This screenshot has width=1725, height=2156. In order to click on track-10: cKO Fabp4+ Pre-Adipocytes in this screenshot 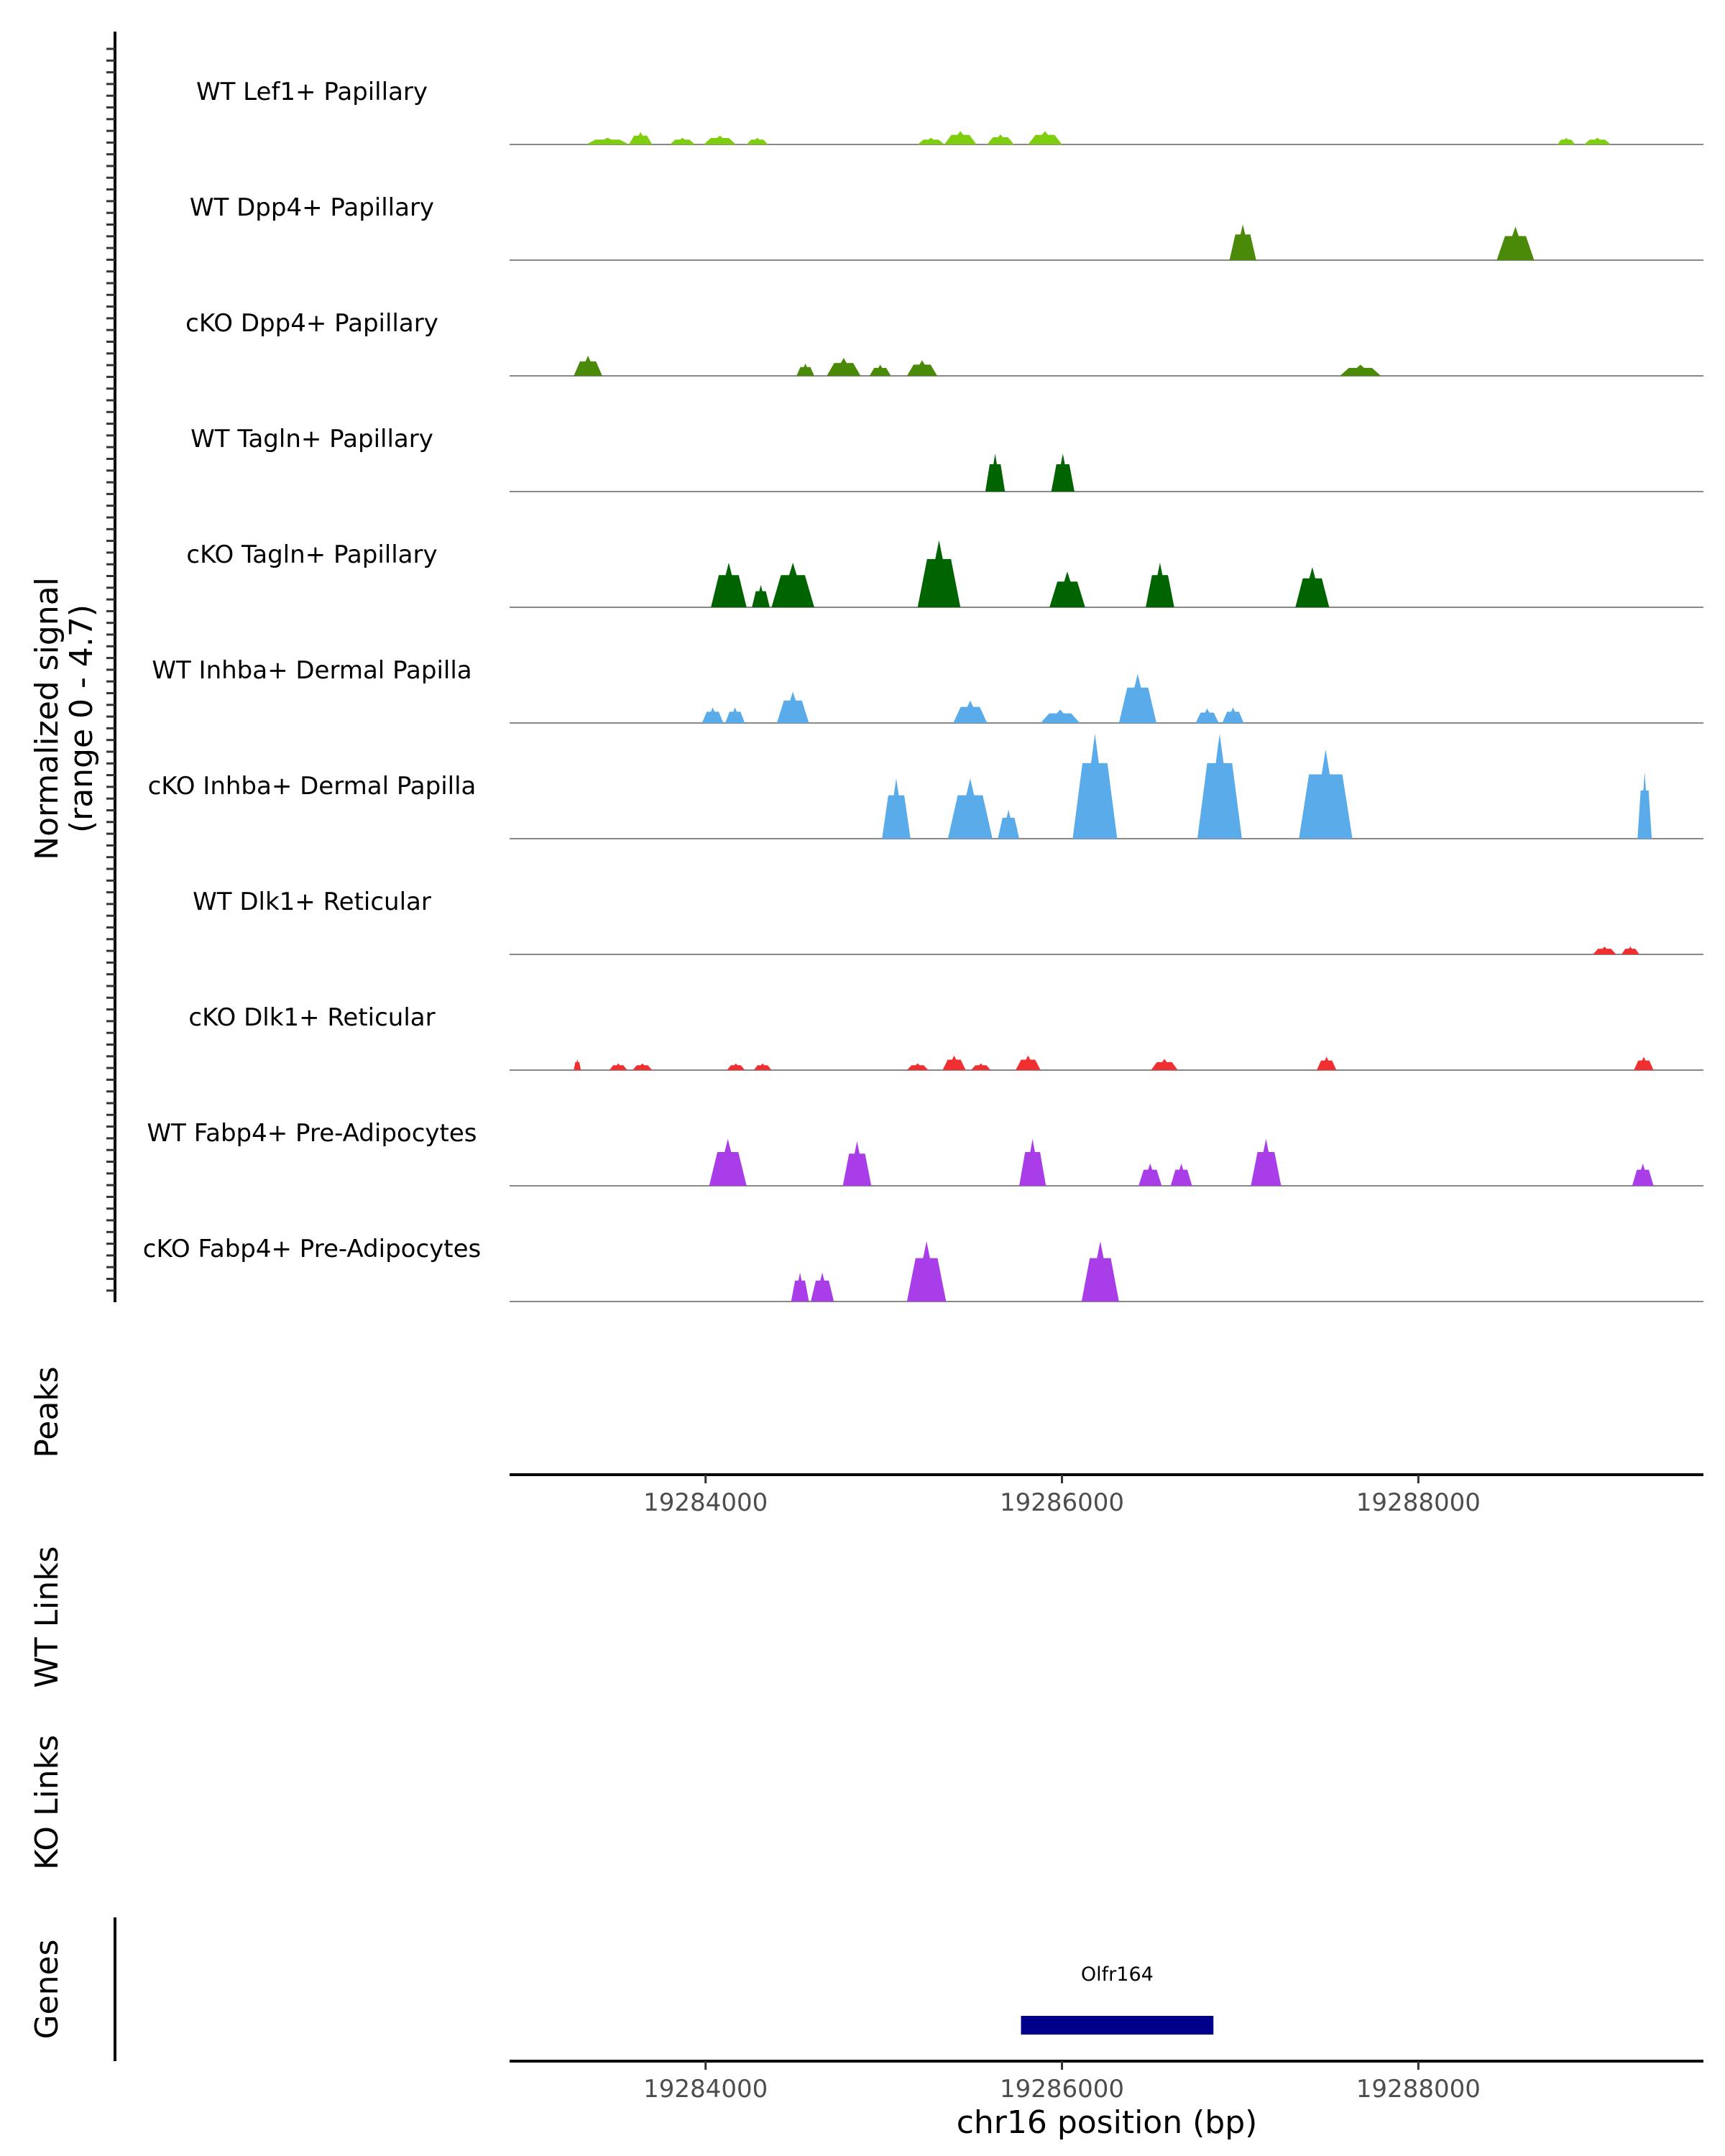, I will do `click(923, 1269)`.